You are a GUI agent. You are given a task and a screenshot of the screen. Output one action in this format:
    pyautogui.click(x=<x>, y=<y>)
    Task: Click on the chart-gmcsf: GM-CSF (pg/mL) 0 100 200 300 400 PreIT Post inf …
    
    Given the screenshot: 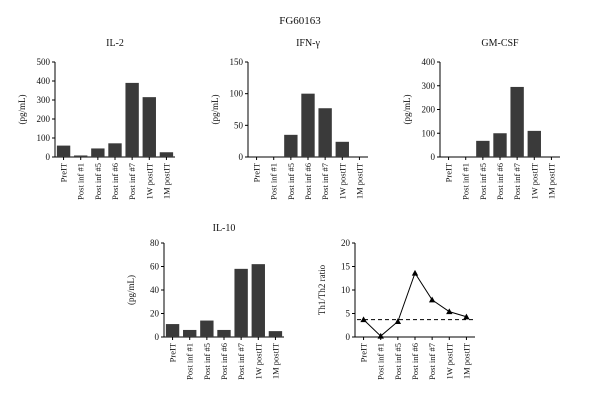 What is the action you would take?
    pyautogui.click(x=481, y=119)
    